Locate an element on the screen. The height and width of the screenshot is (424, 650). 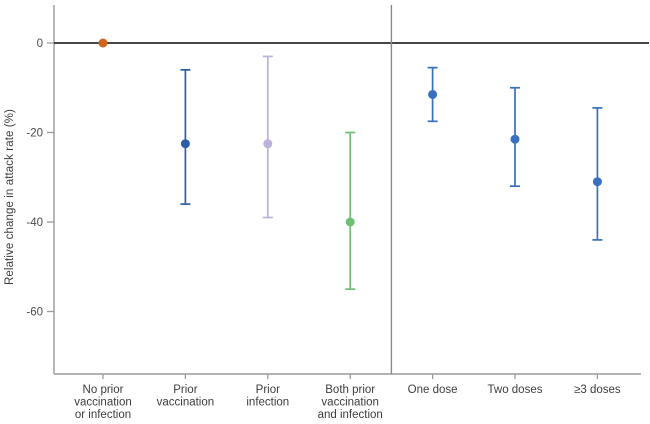
category-label: Both prior vaccination and infection is located at coordinates (350, 402).